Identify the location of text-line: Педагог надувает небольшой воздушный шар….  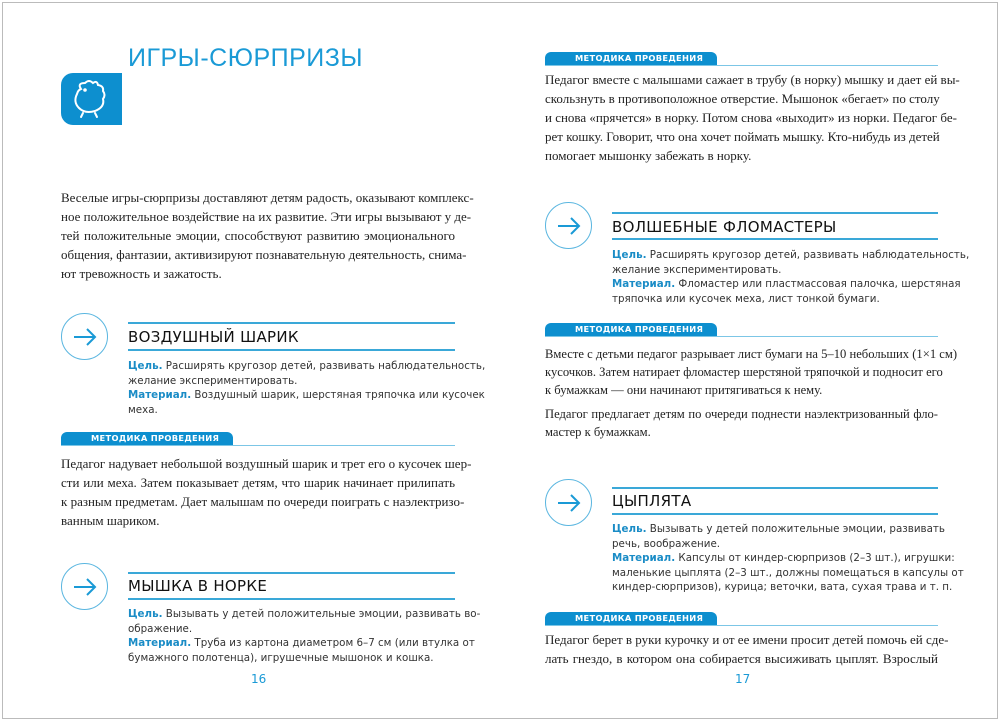
(266, 463).